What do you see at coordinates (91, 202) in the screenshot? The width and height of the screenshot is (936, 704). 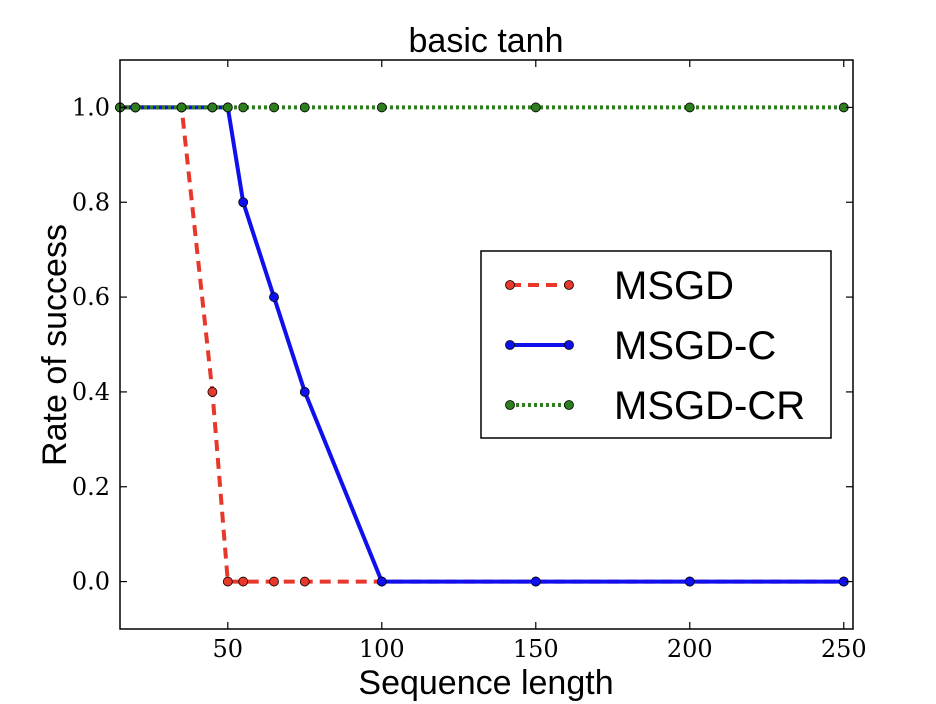 I see `y-tick-label: 0.8` at bounding box center [91, 202].